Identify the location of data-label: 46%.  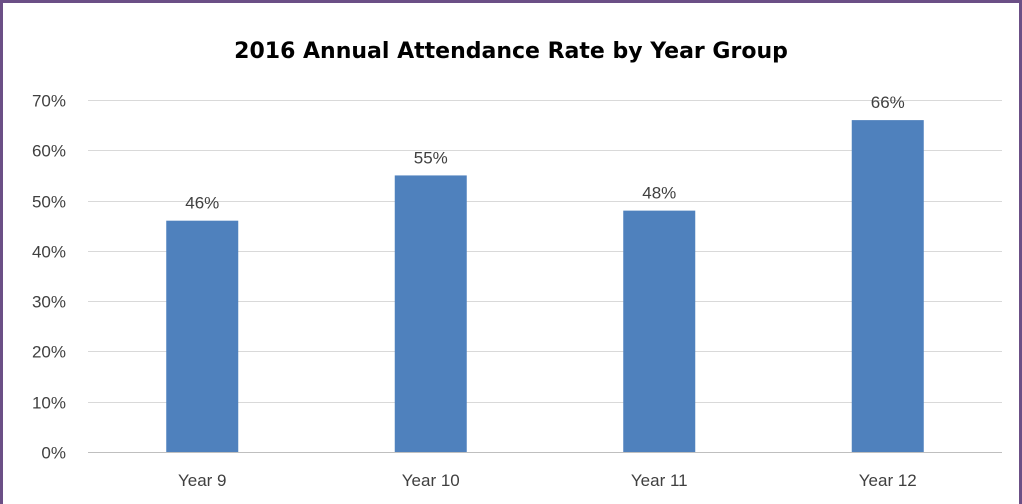
(202, 203).